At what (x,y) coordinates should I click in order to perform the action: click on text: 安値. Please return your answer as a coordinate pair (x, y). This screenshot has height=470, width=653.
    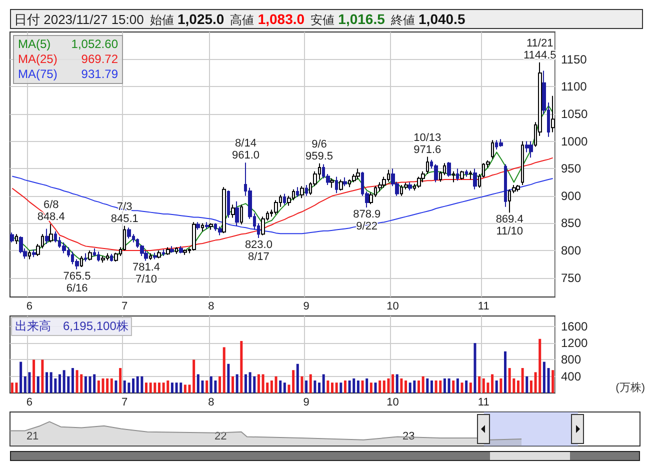
    Looking at the image, I should click on (322, 20).